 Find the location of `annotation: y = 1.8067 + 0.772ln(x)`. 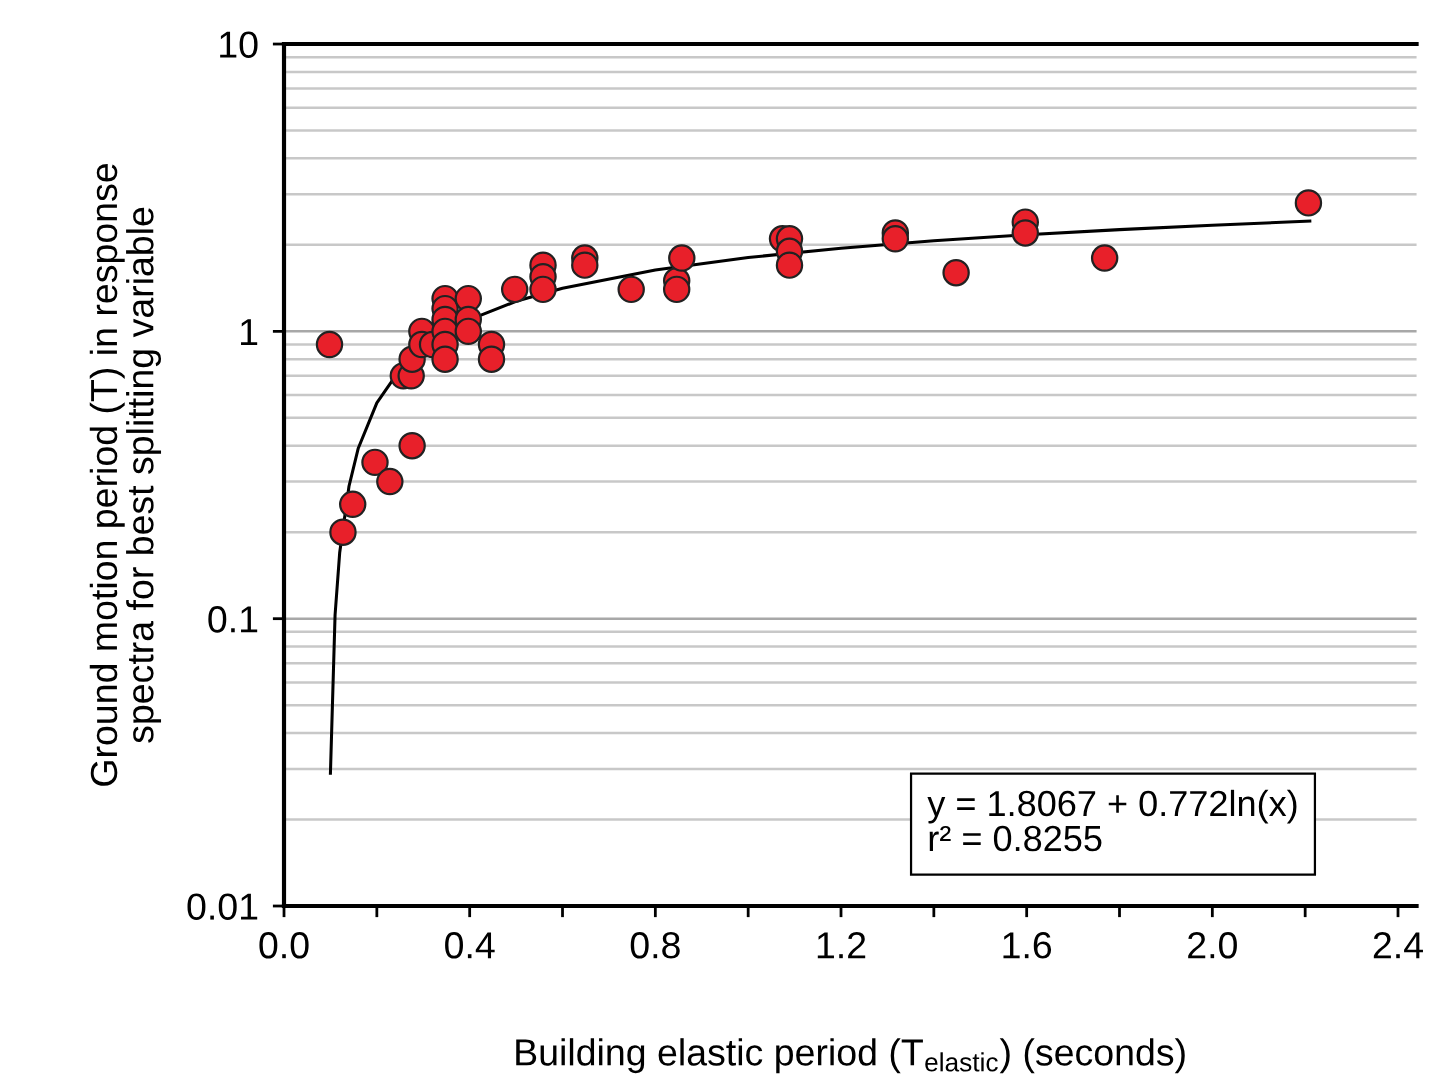

annotation: y = 1.8067 + 0.772ln(x) is located at coordinates (1112, 806).